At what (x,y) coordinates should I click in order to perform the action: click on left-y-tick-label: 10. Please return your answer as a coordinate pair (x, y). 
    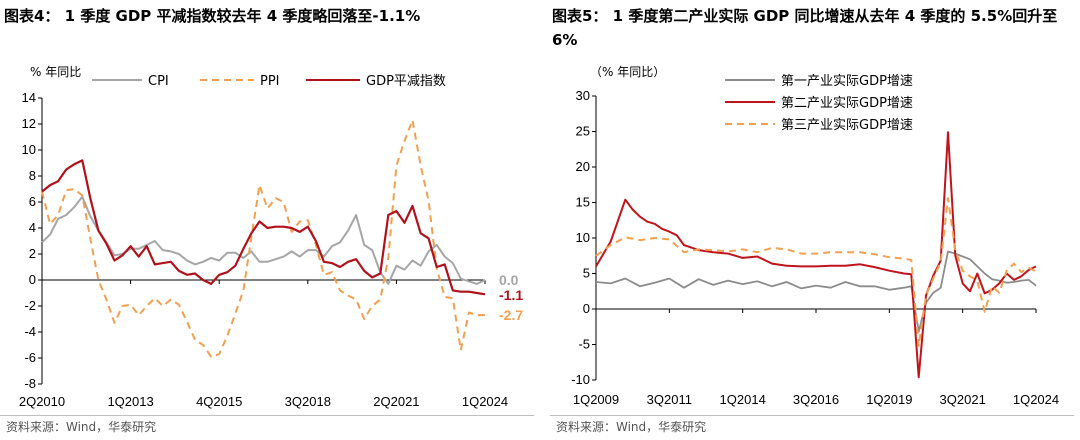
    Looking at the image, I should click on (29, 149).